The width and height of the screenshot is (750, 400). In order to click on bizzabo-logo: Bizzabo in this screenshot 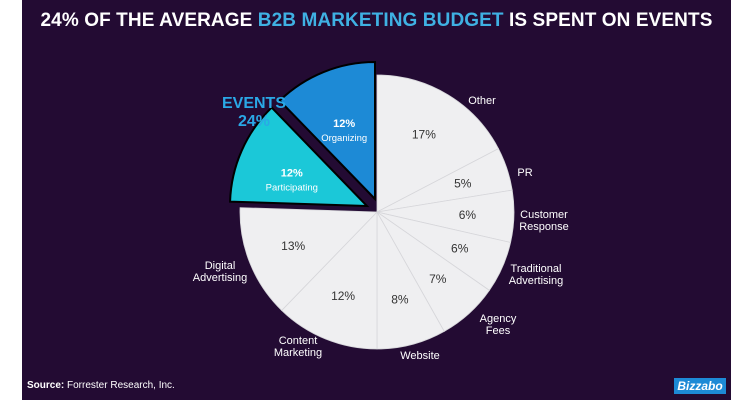, I will do `click(700, 386)`.